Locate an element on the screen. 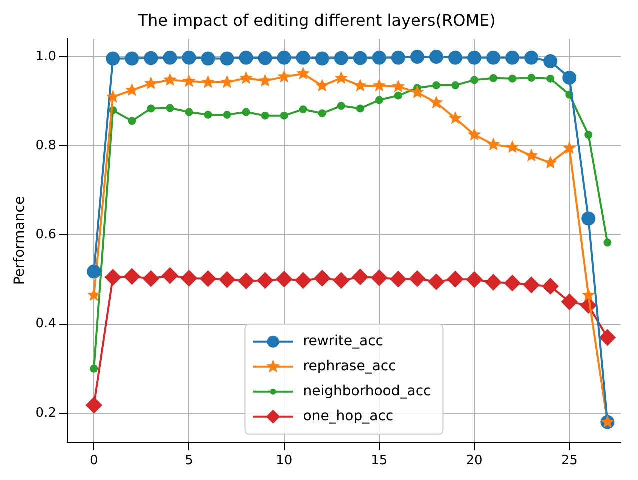 The width and height of the screenshot is (638, 480). legend-label: rephrase_acc is located at coordinates (349, 366).